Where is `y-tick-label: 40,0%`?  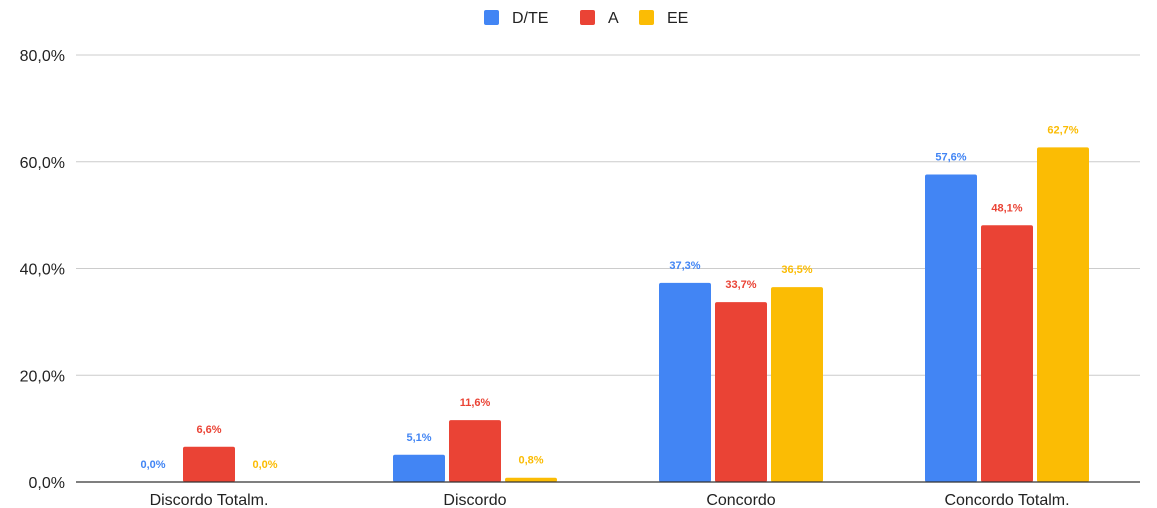
y-tick-label: 40,0% is located at coordinates (42, 270).